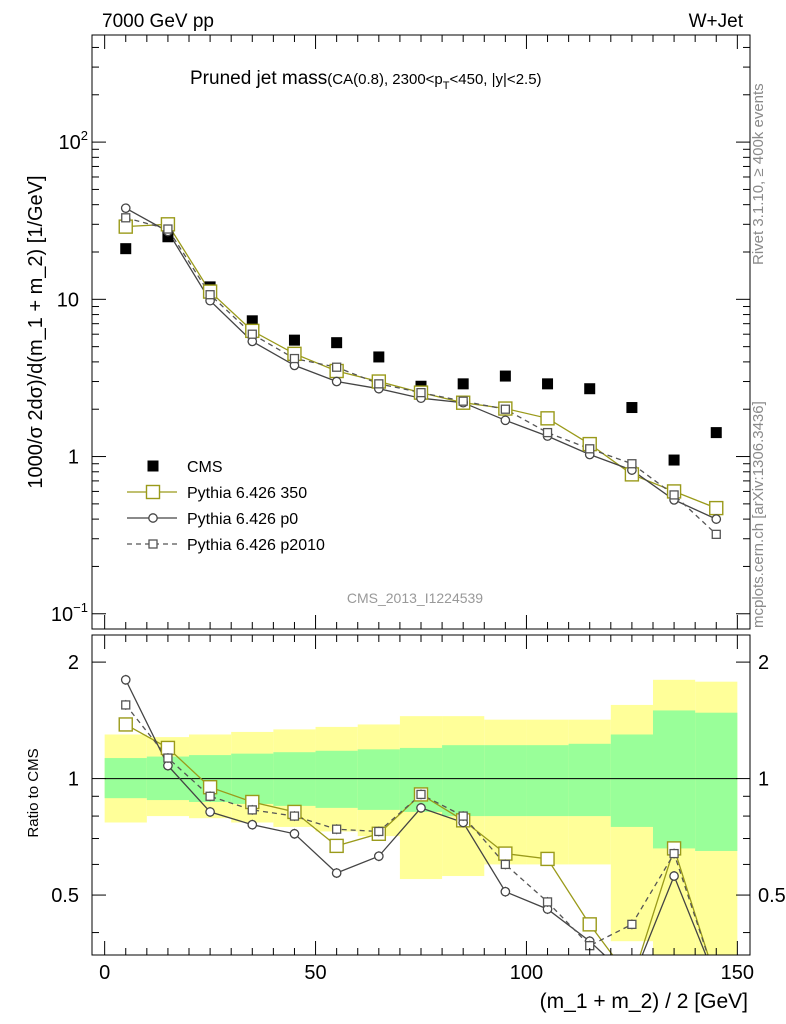  I want to click on x-axis-label: (m_1 + m_2) / 2 [GeV], so click(644, 1001).